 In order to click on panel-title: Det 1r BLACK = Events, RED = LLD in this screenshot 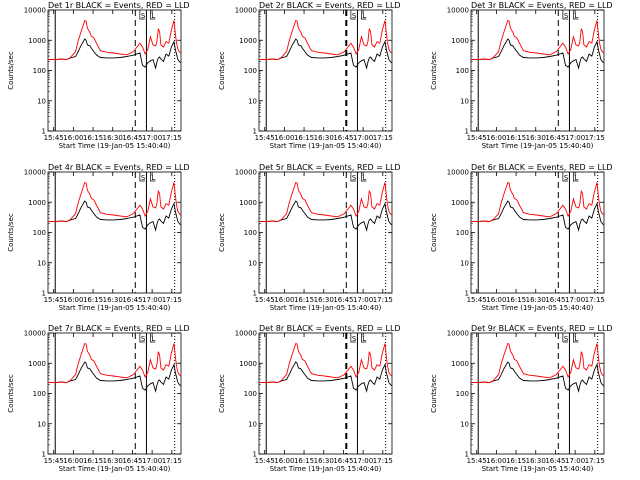, I will do `click(119, 5)`.